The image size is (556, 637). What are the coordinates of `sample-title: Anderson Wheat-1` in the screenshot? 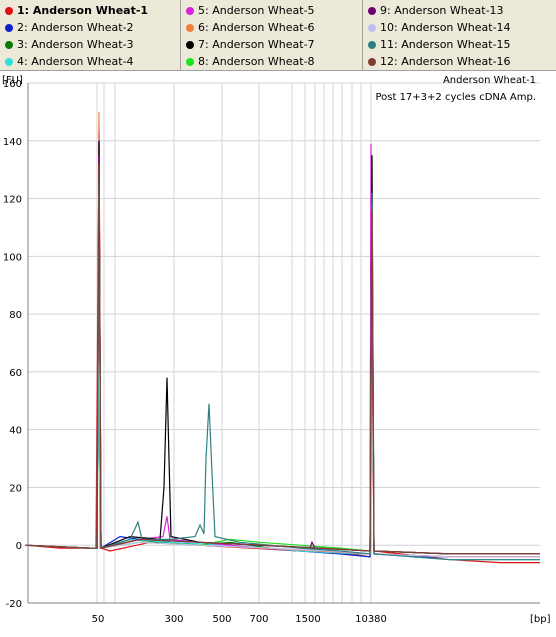 It's located at (489, 80).